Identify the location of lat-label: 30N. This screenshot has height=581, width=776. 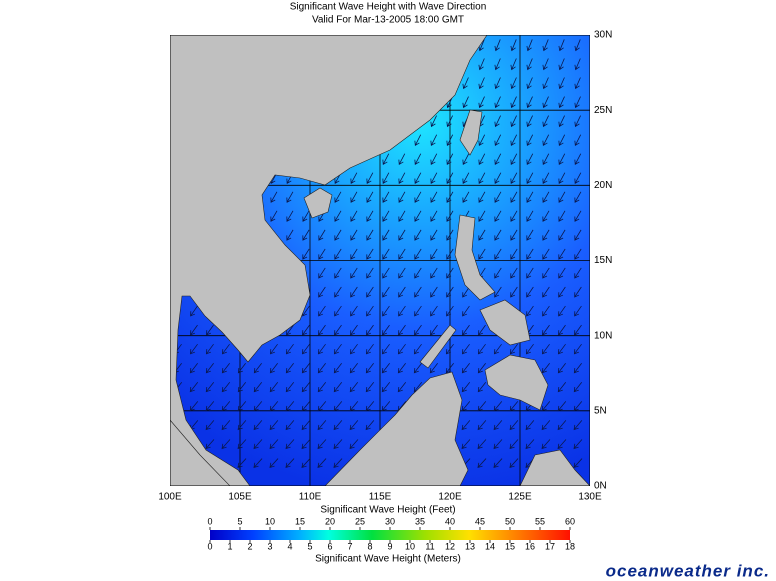
(603, 35).